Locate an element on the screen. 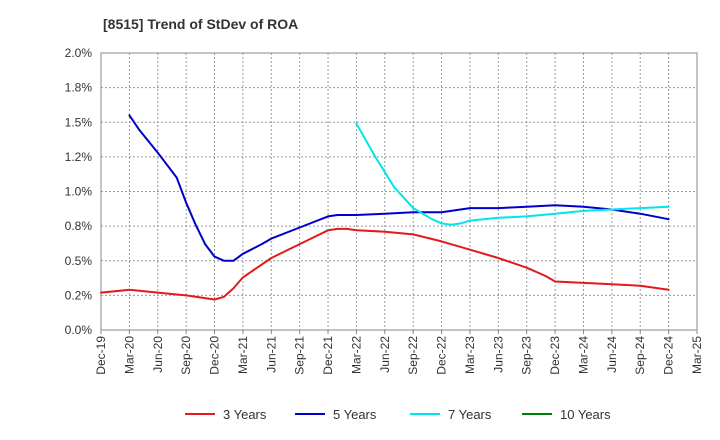  x-tick-label: Dec-19 is located at coordinates (101, 355).